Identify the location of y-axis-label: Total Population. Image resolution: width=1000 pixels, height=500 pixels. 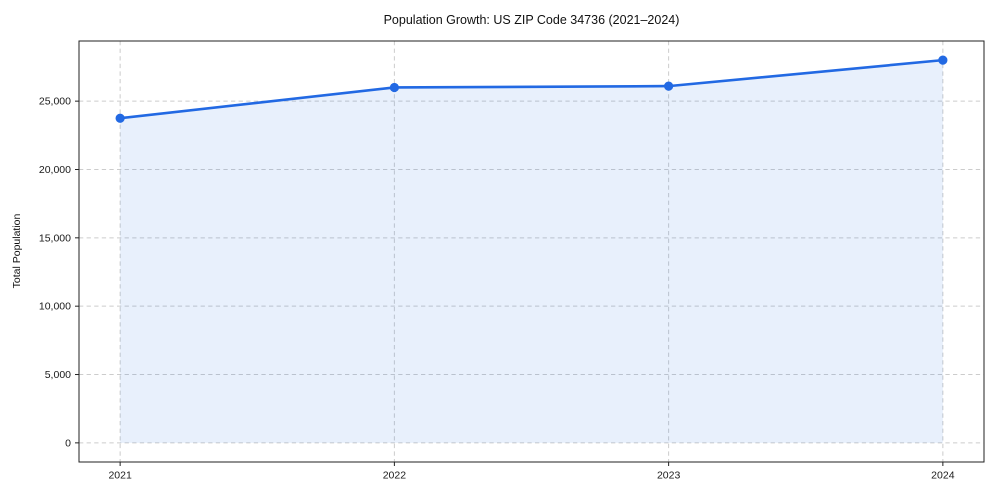
(17, 251).